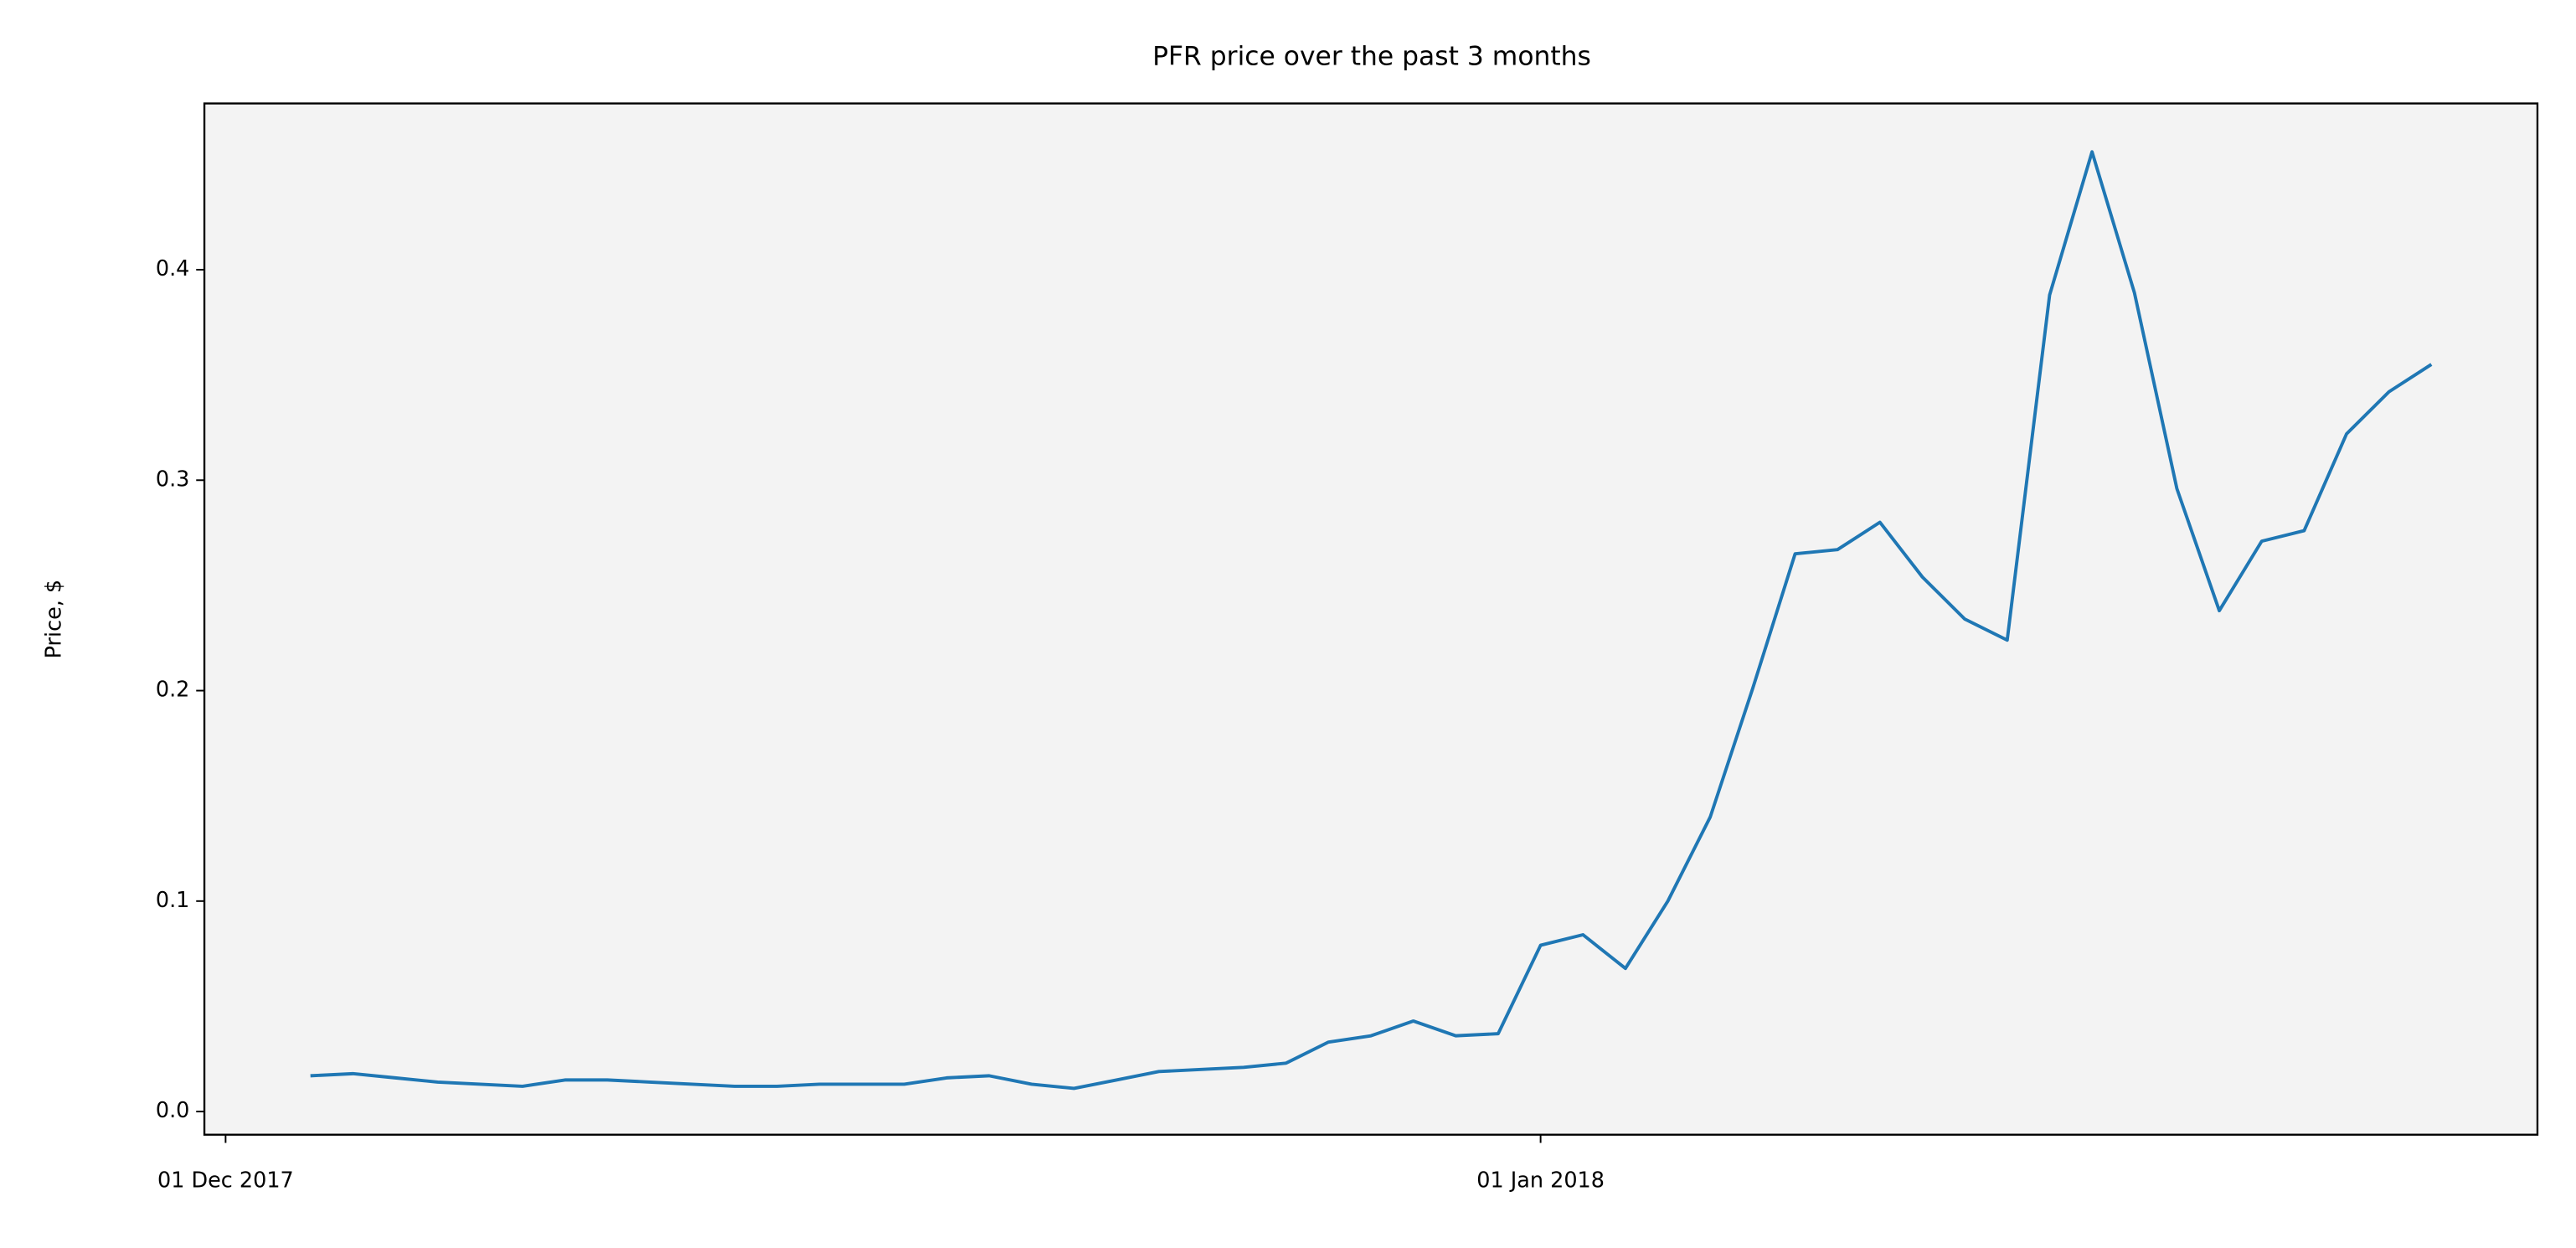  Describe the element at coordinates (54, 619) in the screenshot. I see `y-axis-label: Price, $` at that location.